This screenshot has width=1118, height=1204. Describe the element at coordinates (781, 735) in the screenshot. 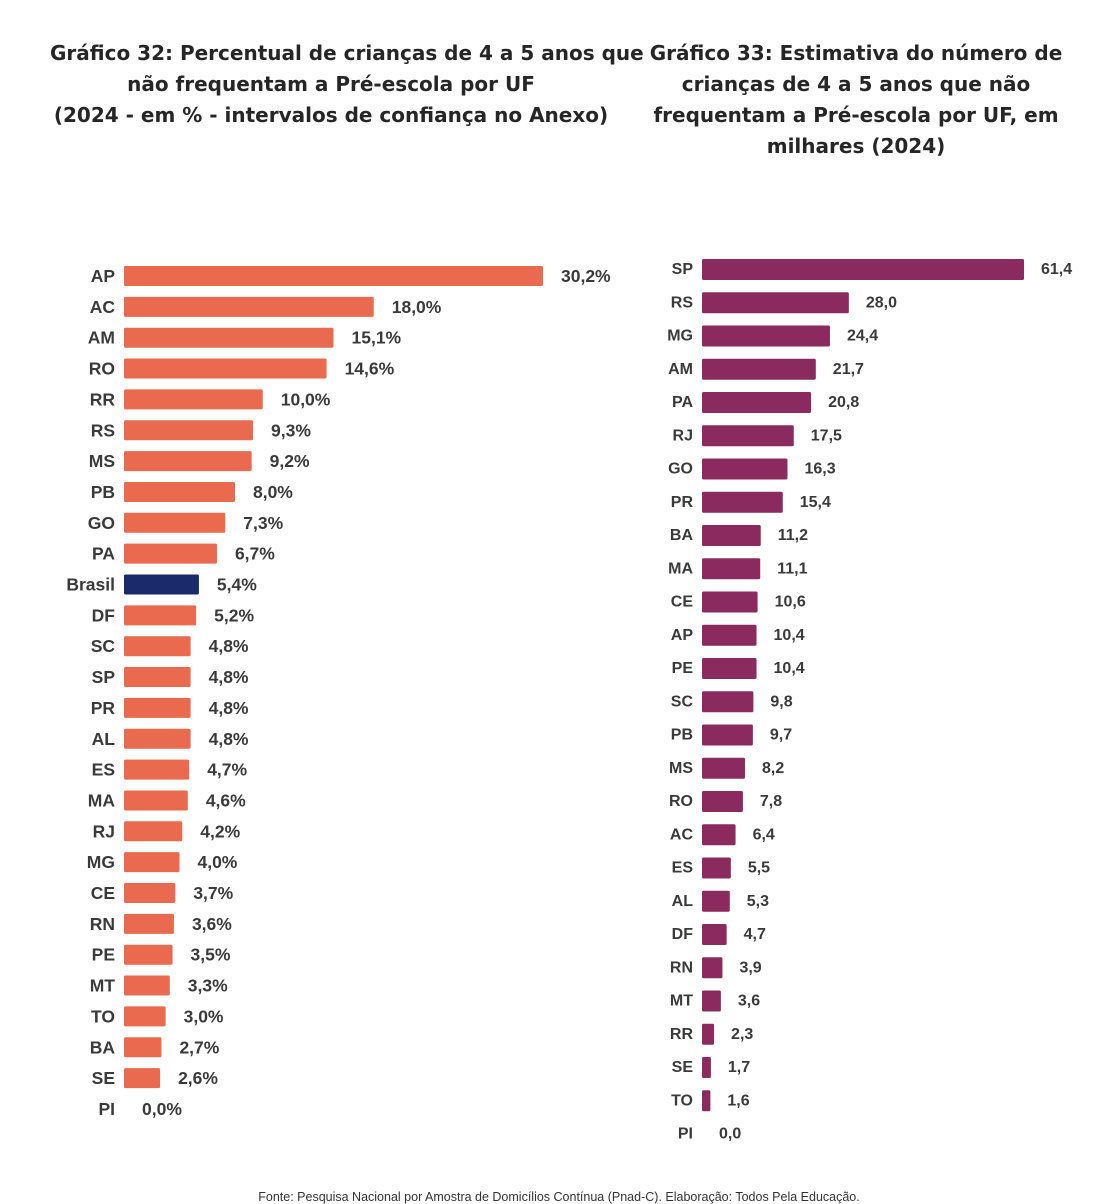

I see `value-label: 9,7` at that location.